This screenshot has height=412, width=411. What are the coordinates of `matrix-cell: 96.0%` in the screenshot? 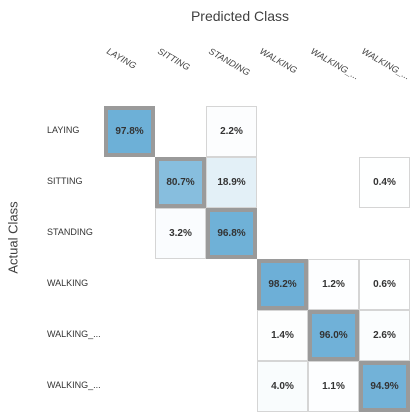 It's located at (333, 335).